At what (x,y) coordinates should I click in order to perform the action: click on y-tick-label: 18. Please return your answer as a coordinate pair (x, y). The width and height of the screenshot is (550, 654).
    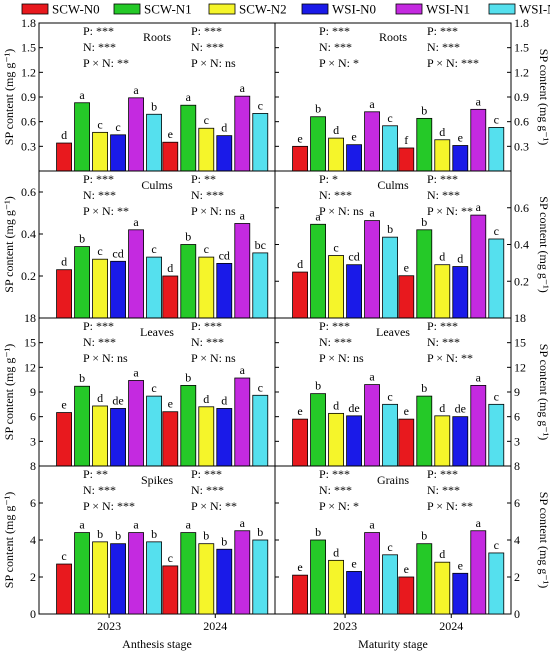
    Looking at the image, I should click on (520, 318).